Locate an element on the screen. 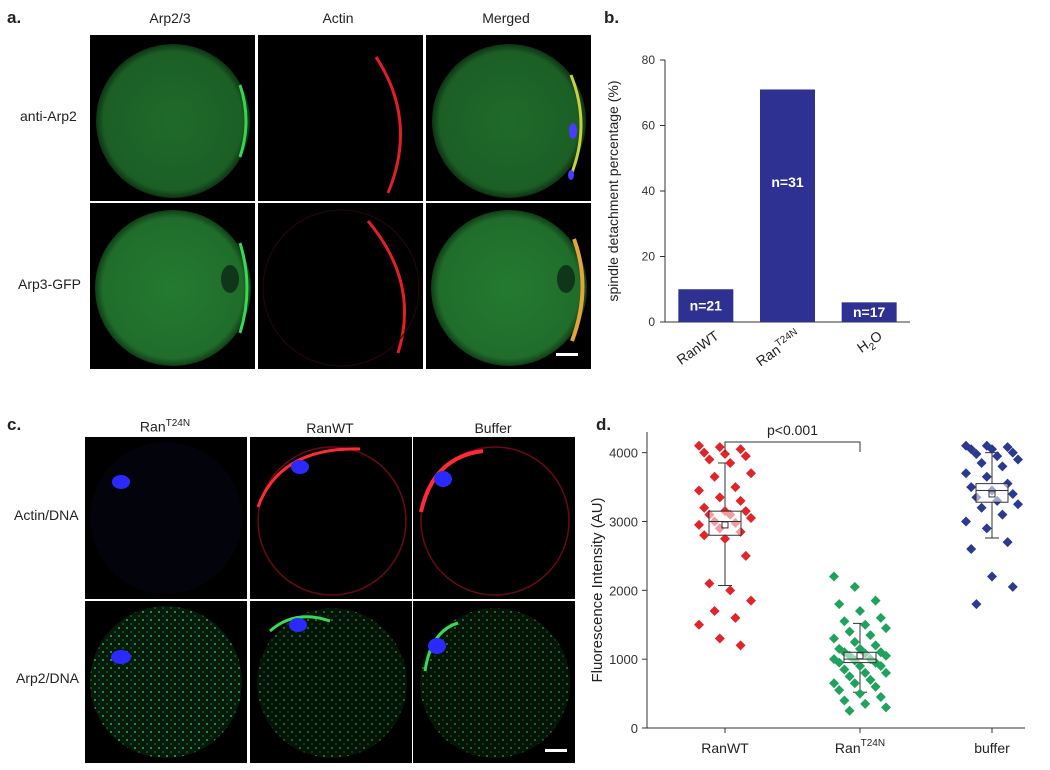 The height and width of the screenshot is (770, 1050). micrograph-a-arp23-antiarp2 is located at coordinates (172, 118).